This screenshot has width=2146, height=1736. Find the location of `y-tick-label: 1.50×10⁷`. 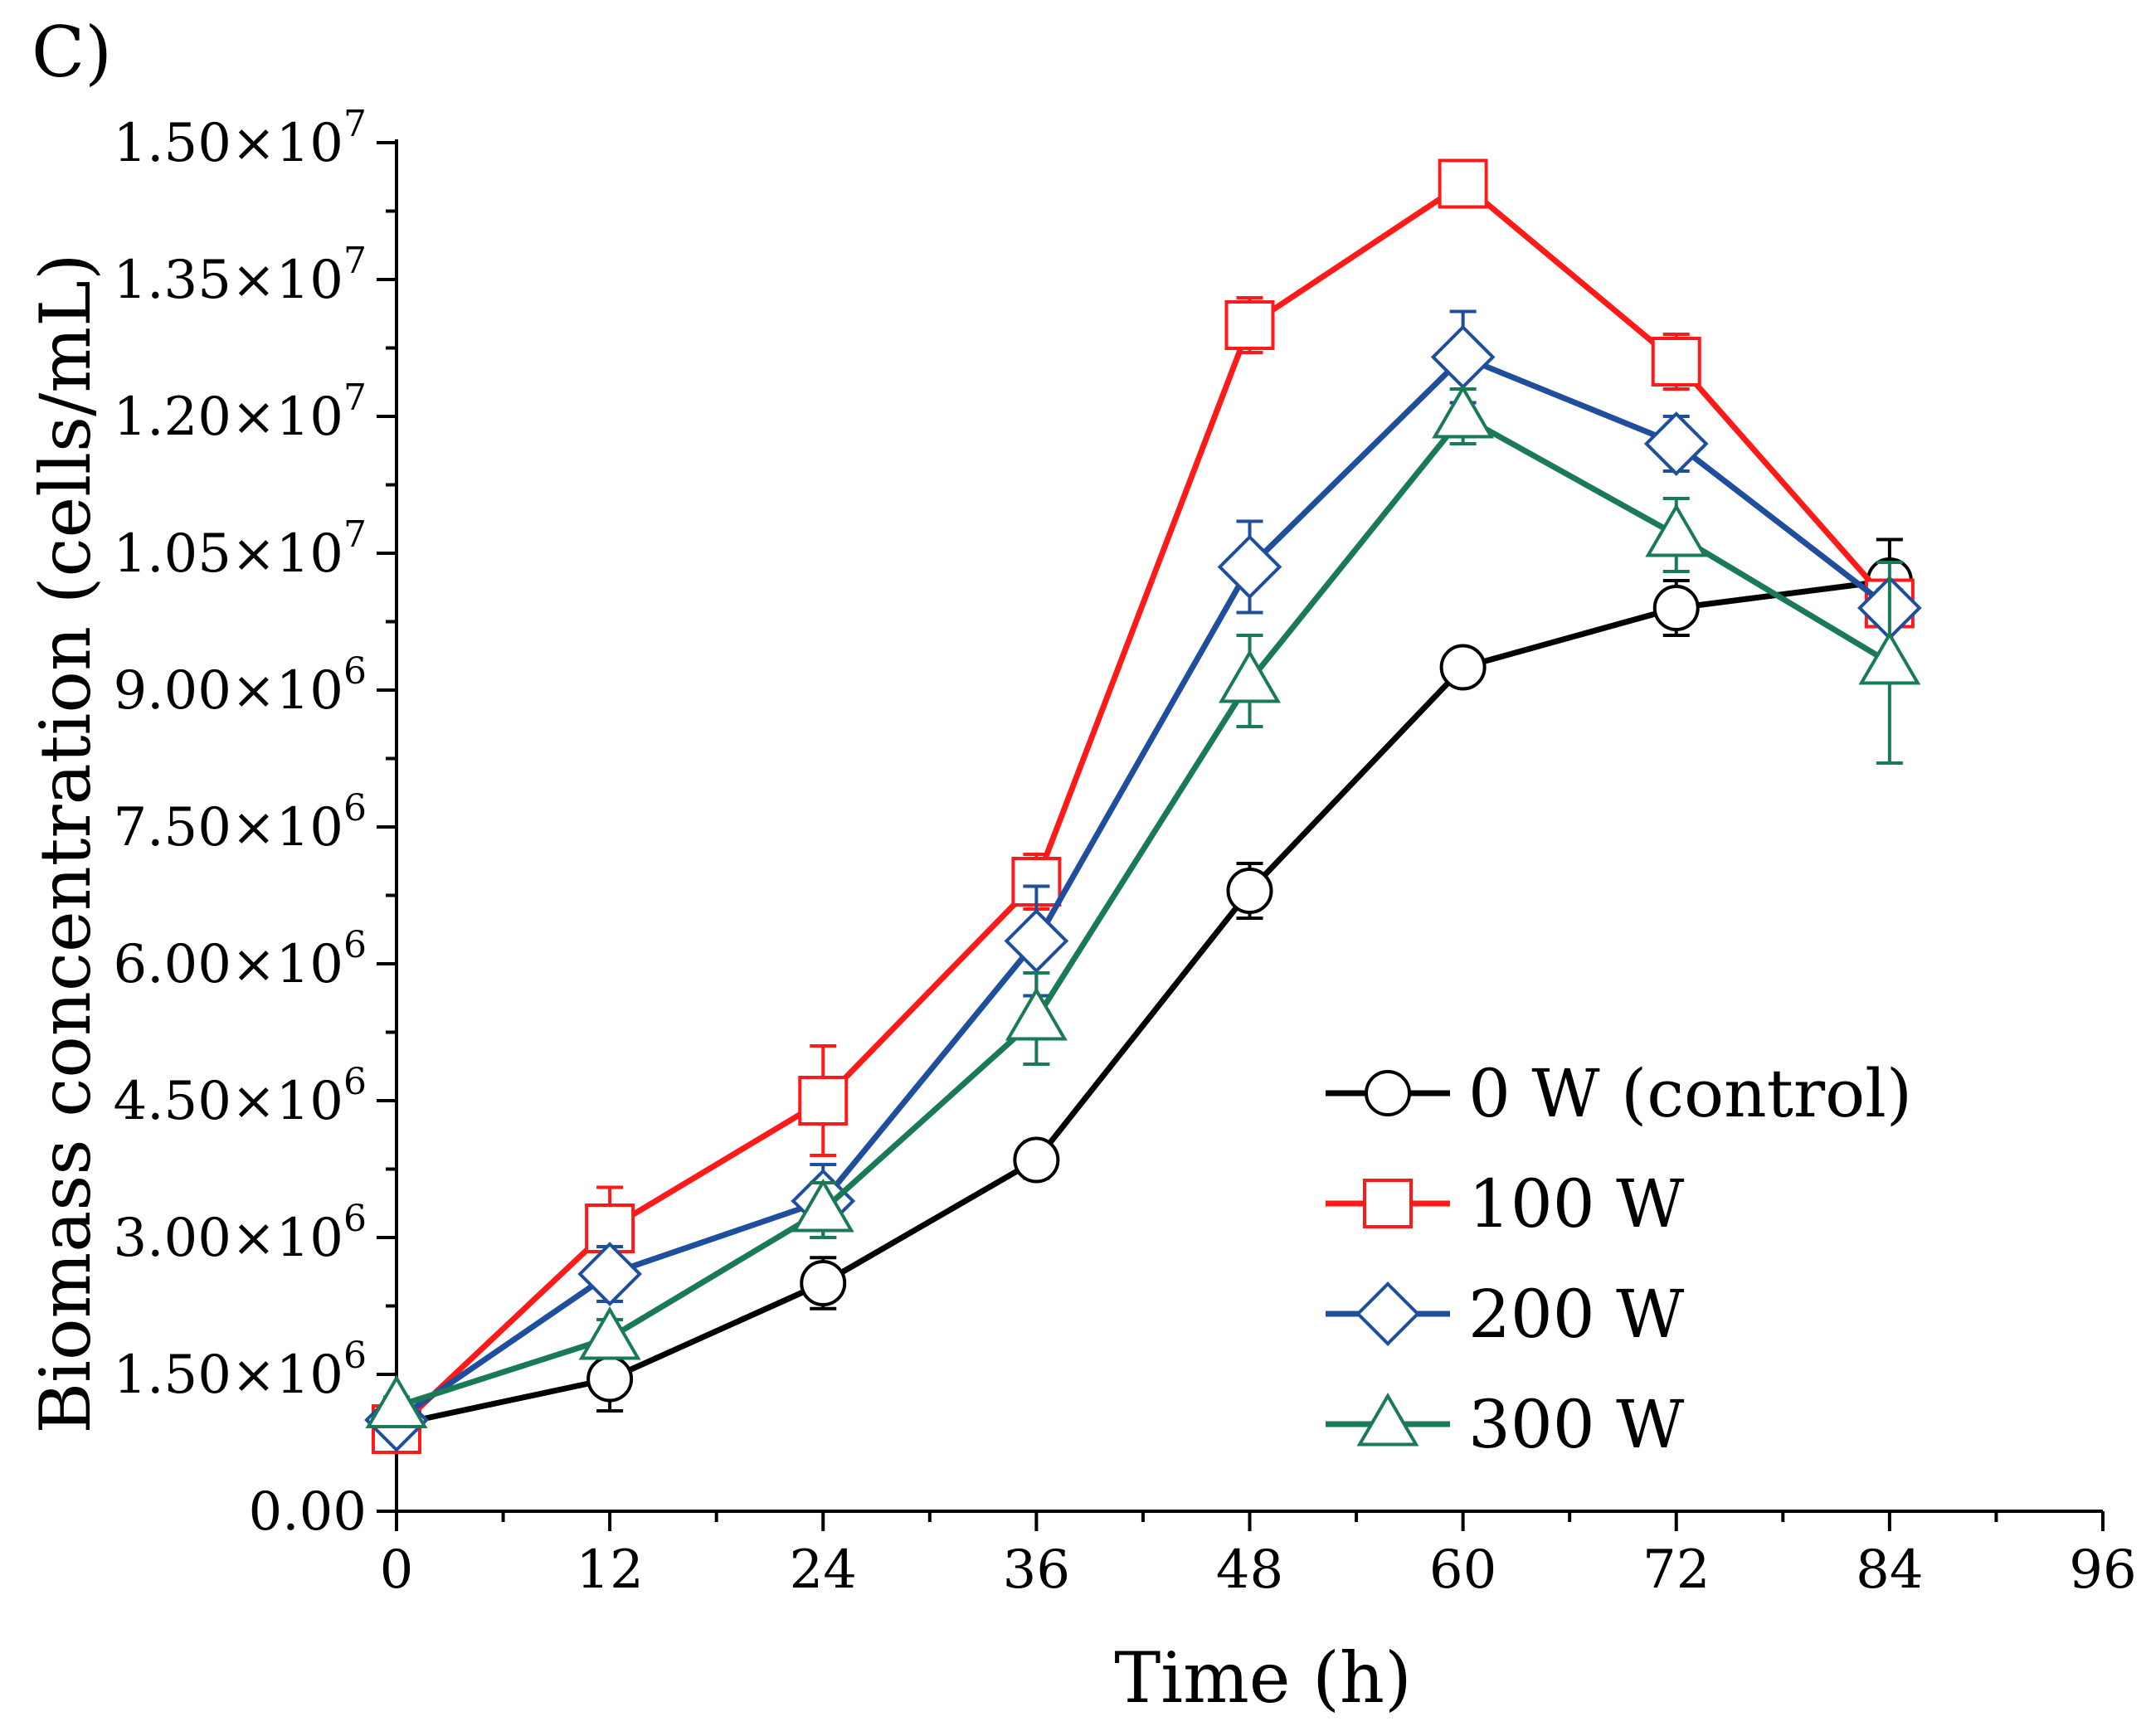

y-tick-label: 1.50×10⁷ is located at coordinates (240, 138).